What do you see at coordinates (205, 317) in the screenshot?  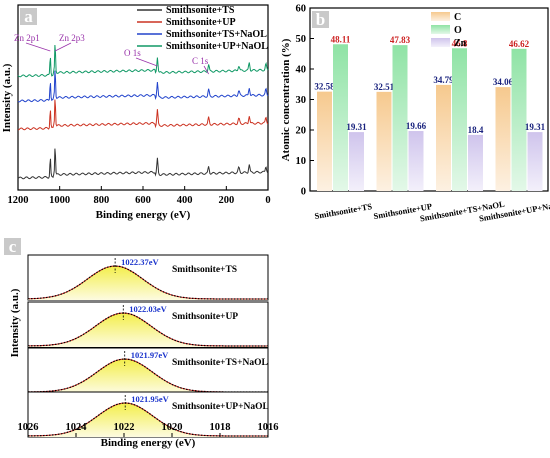 I see `panel-c-sample-label: Smithsonite+UP` at bounding box center [205, 317].